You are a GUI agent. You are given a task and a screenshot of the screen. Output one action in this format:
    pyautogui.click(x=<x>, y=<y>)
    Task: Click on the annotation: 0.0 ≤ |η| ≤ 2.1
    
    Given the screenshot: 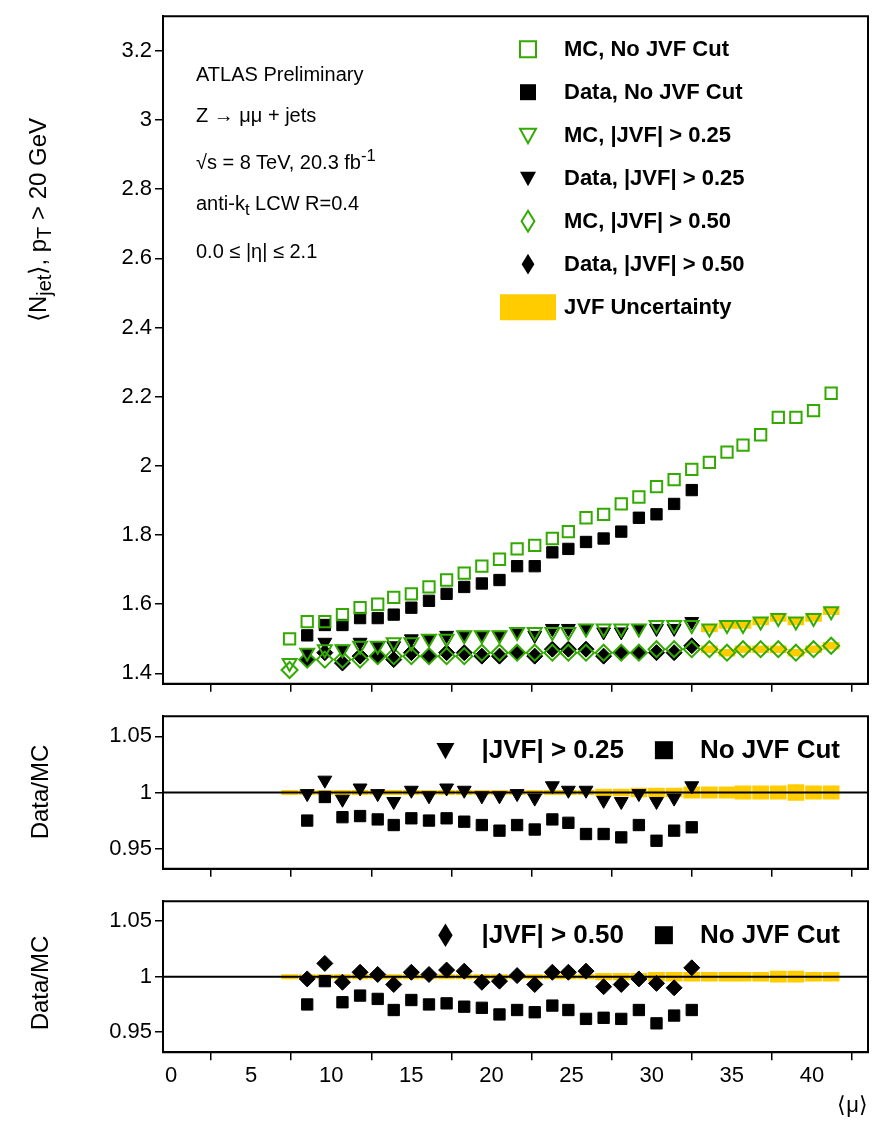 What is the action you would take?
    pyautogui.click(x=257, y=250)
    